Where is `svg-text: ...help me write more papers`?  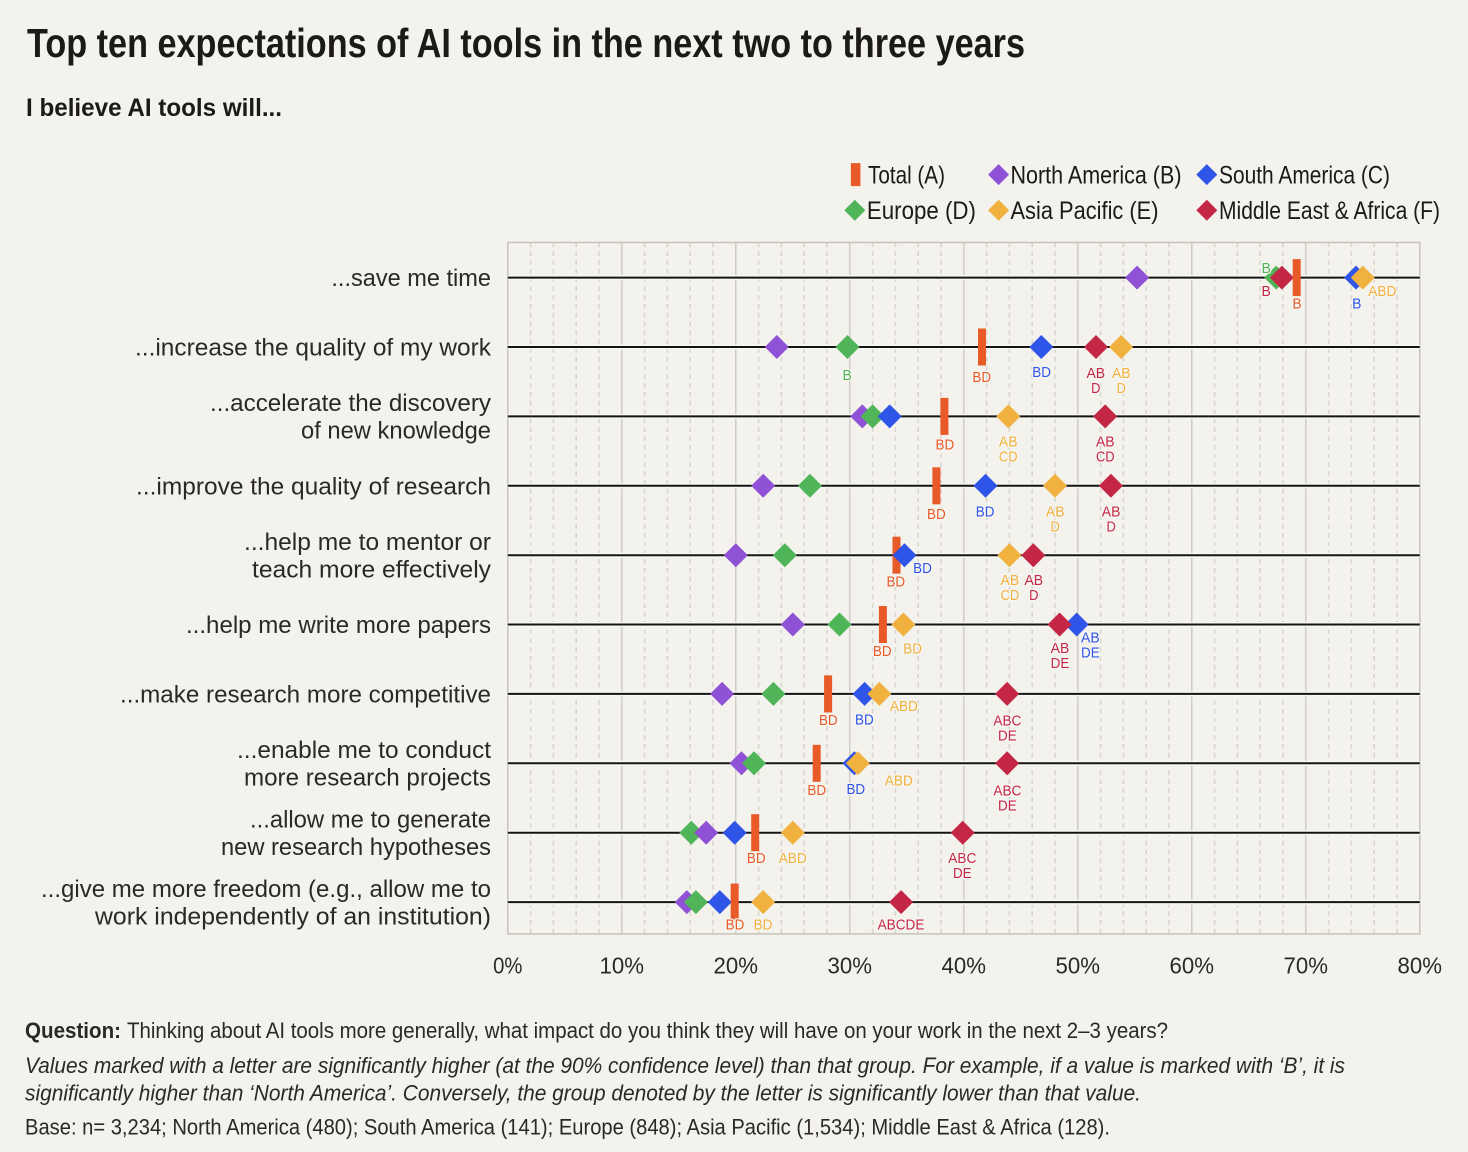
svg-text: ...help me write more papers is located at coordinates (338, 625).